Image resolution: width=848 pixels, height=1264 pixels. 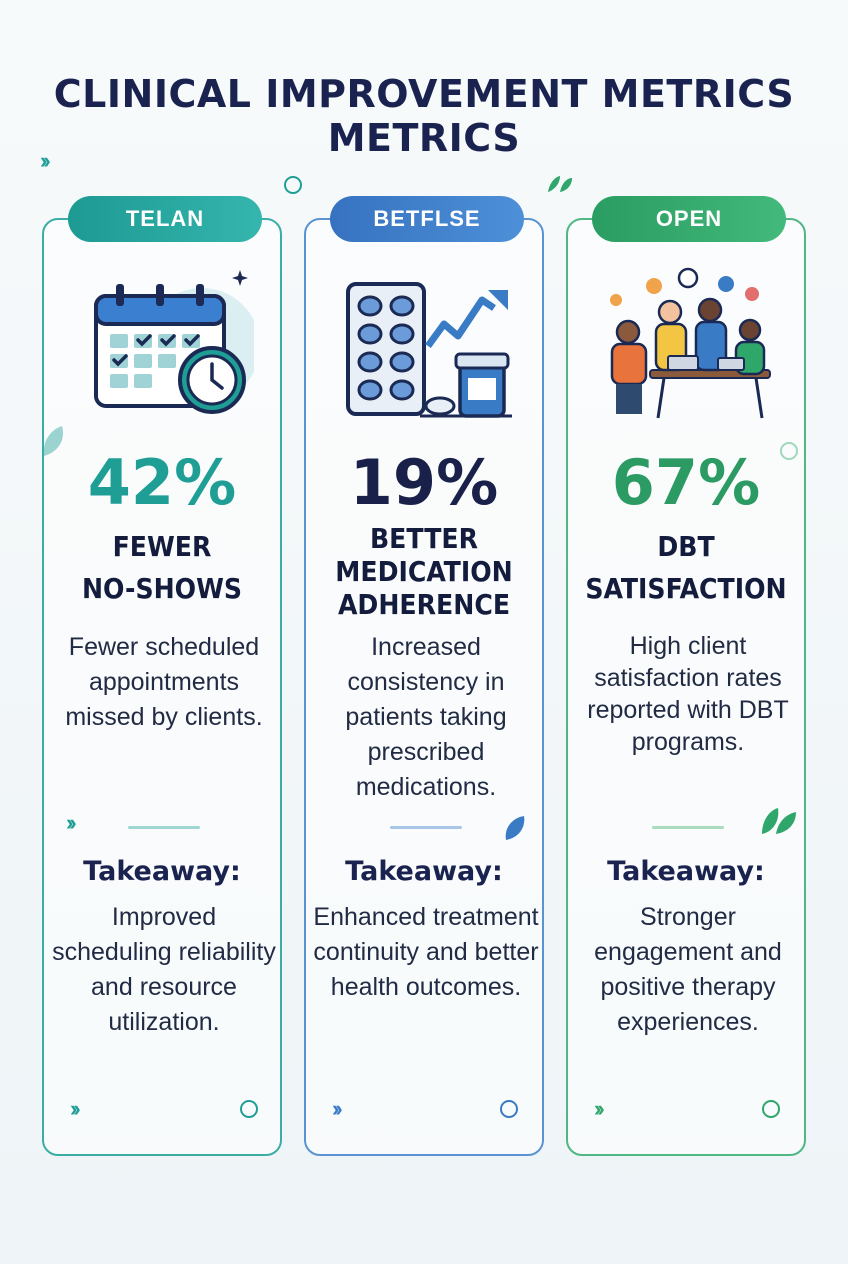 I want to click on card-tag: BETFLSE, so click(x=427, y=219).